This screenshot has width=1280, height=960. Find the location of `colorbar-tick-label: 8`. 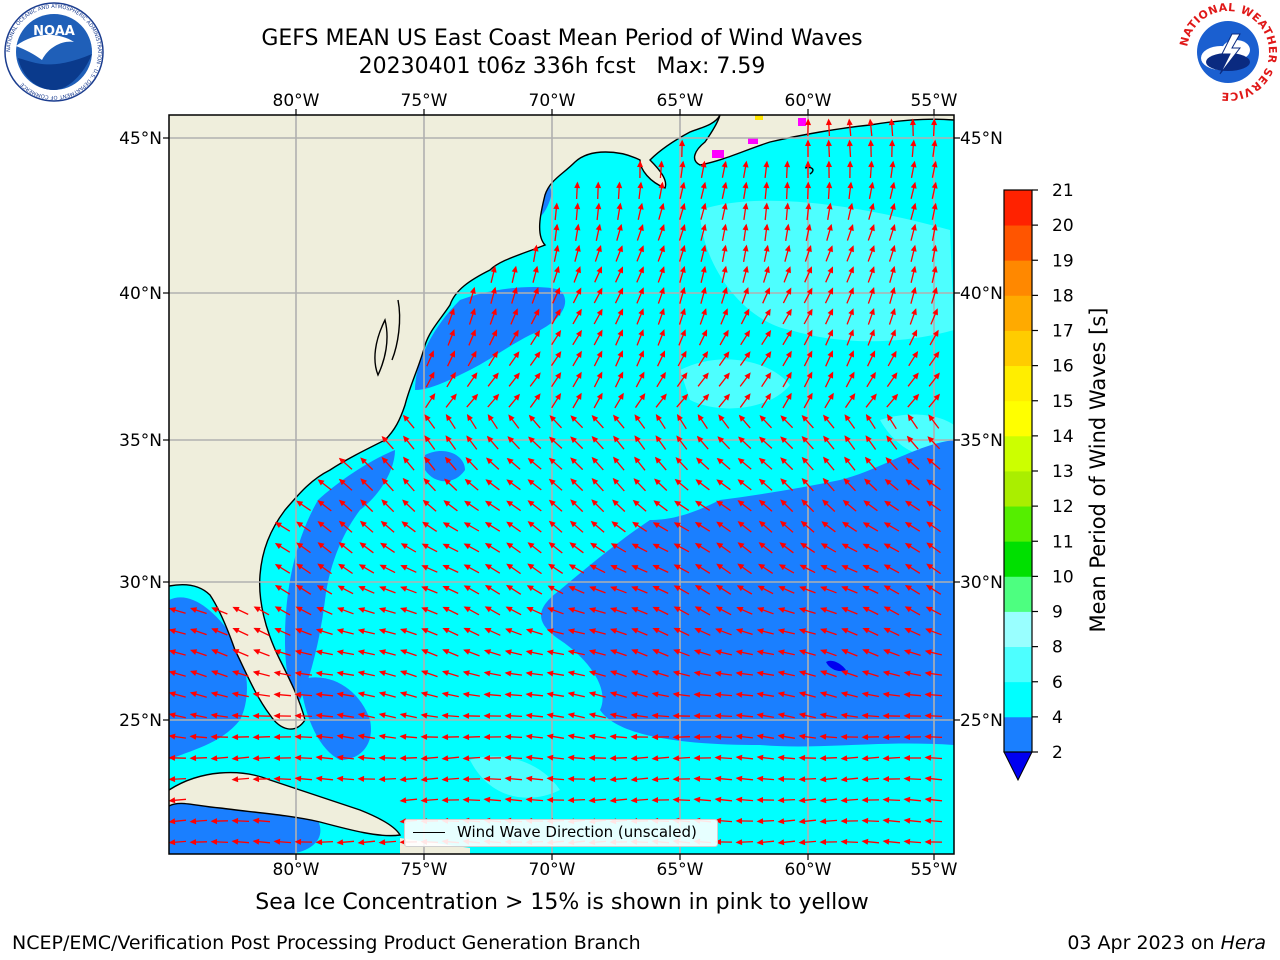

colorbar-tick-label: 8 is located at coordinates (1057, 648).